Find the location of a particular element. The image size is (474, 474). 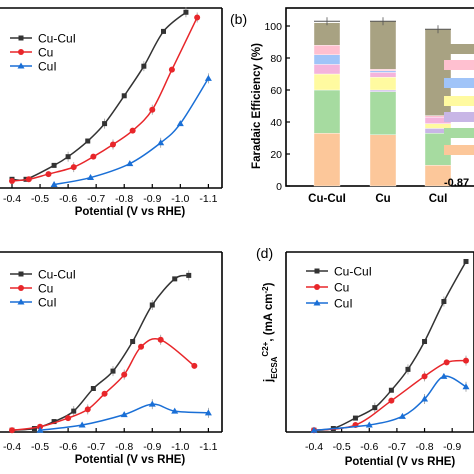

y-tick-label: 0 is located at coordinates (279, 187).